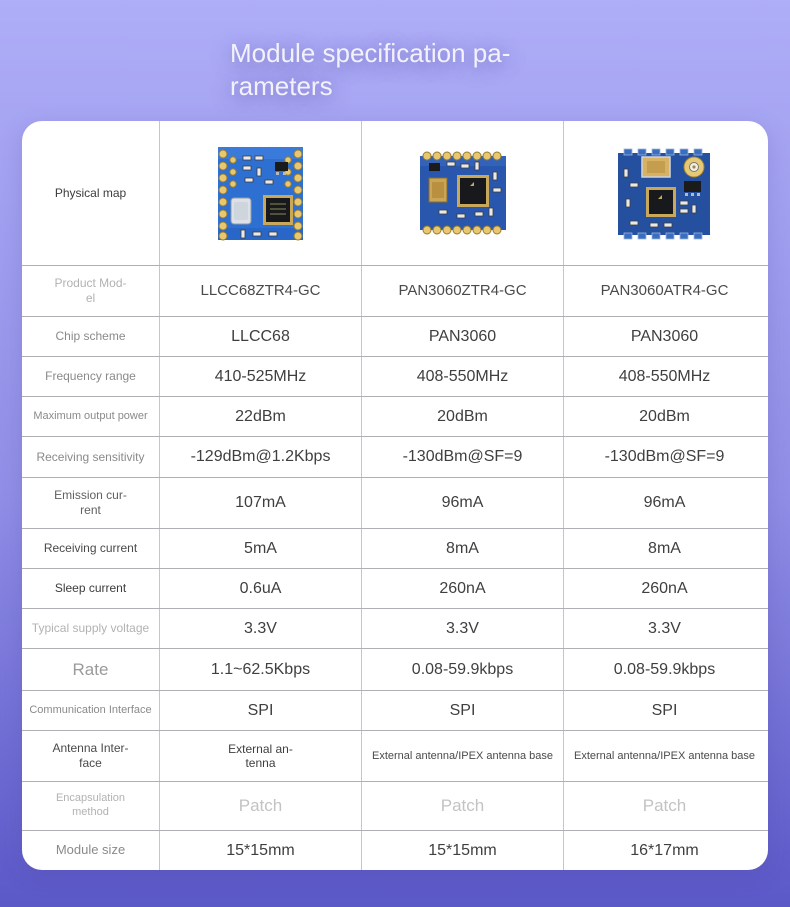  I want to click on row-emission-current: Emission cur- rent 107mA 96mA 96mA, so click(395, 502).